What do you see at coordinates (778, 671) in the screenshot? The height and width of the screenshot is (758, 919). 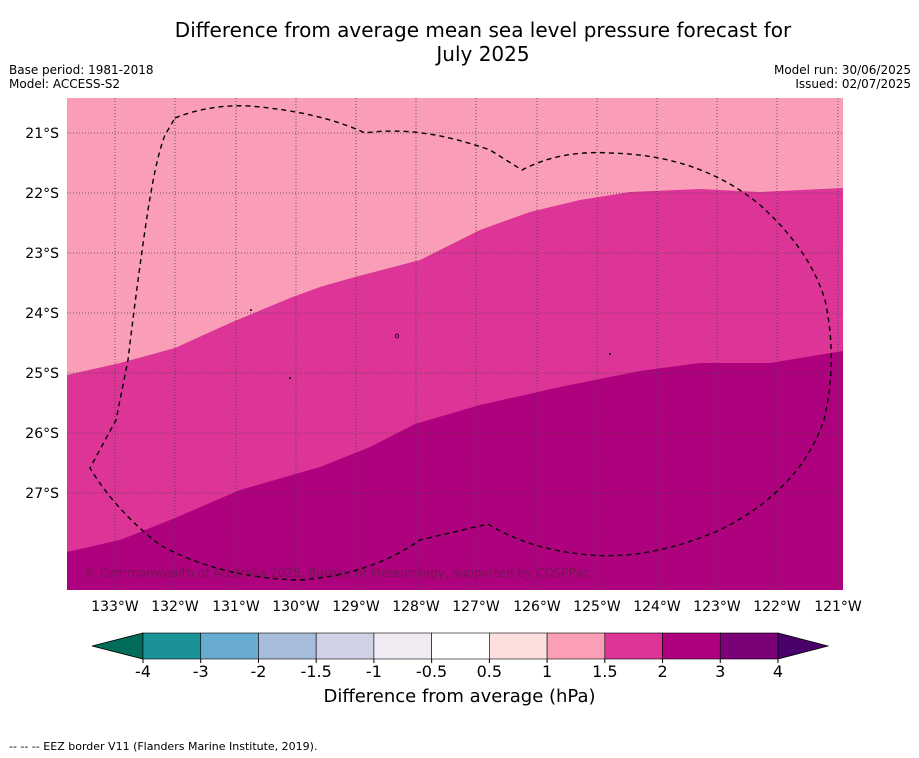 I see `colorbar-tick-label: 4` at bounding box center [778, 671].